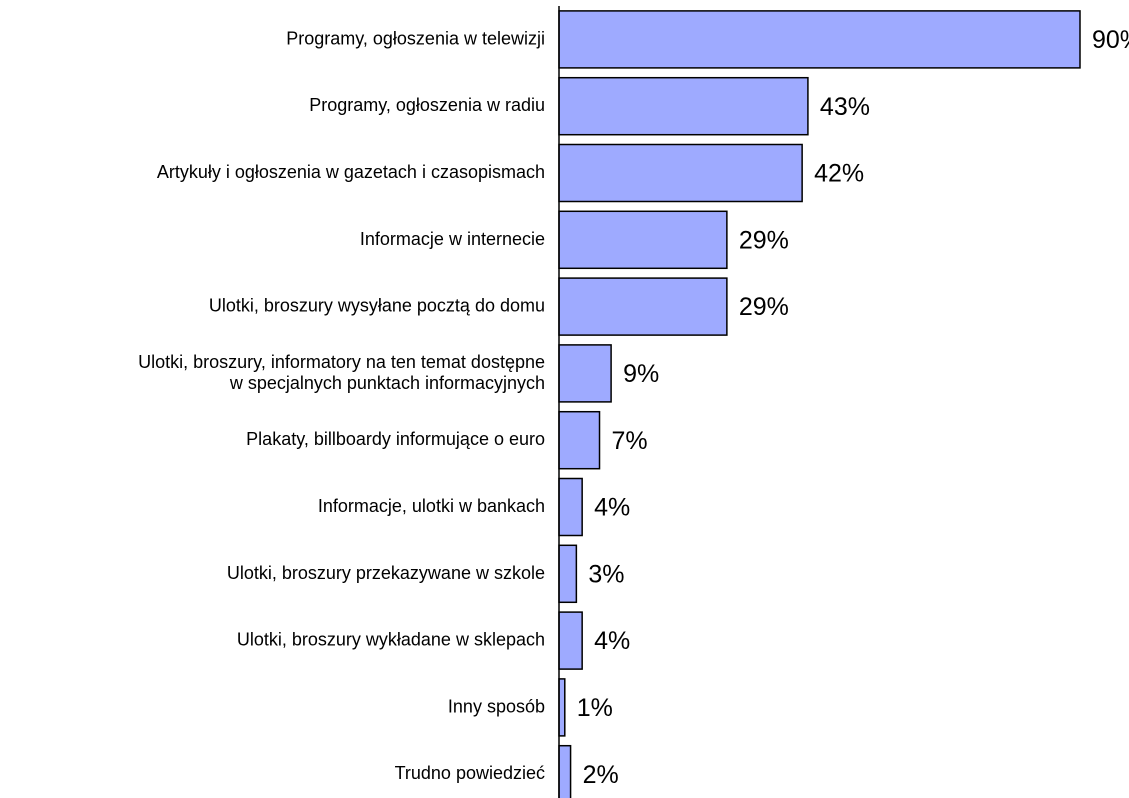 The image size is (1129, 798). I want to click on value-label: 1%, so click(595, 708).